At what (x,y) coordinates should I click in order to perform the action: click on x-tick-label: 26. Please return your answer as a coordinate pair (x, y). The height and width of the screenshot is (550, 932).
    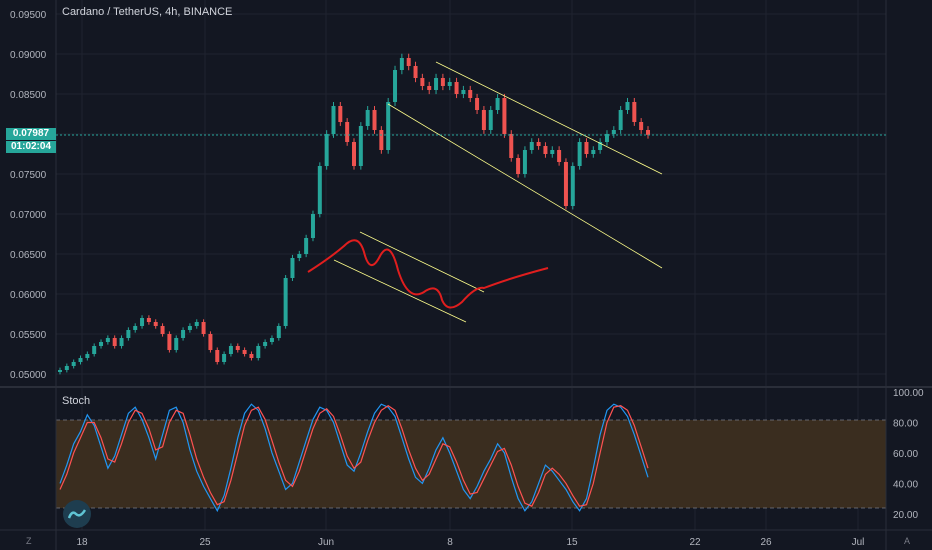
    Looking at the image, I should click on (766, 542).